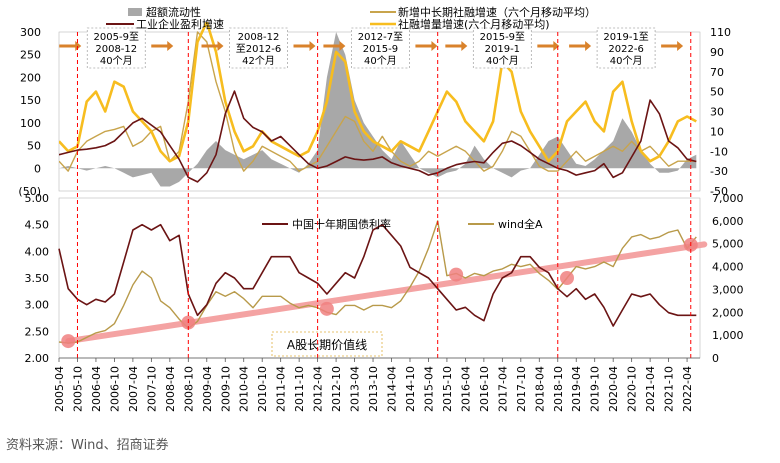  I want to click on x-tick-label: 2009-04, so click(207, 389).